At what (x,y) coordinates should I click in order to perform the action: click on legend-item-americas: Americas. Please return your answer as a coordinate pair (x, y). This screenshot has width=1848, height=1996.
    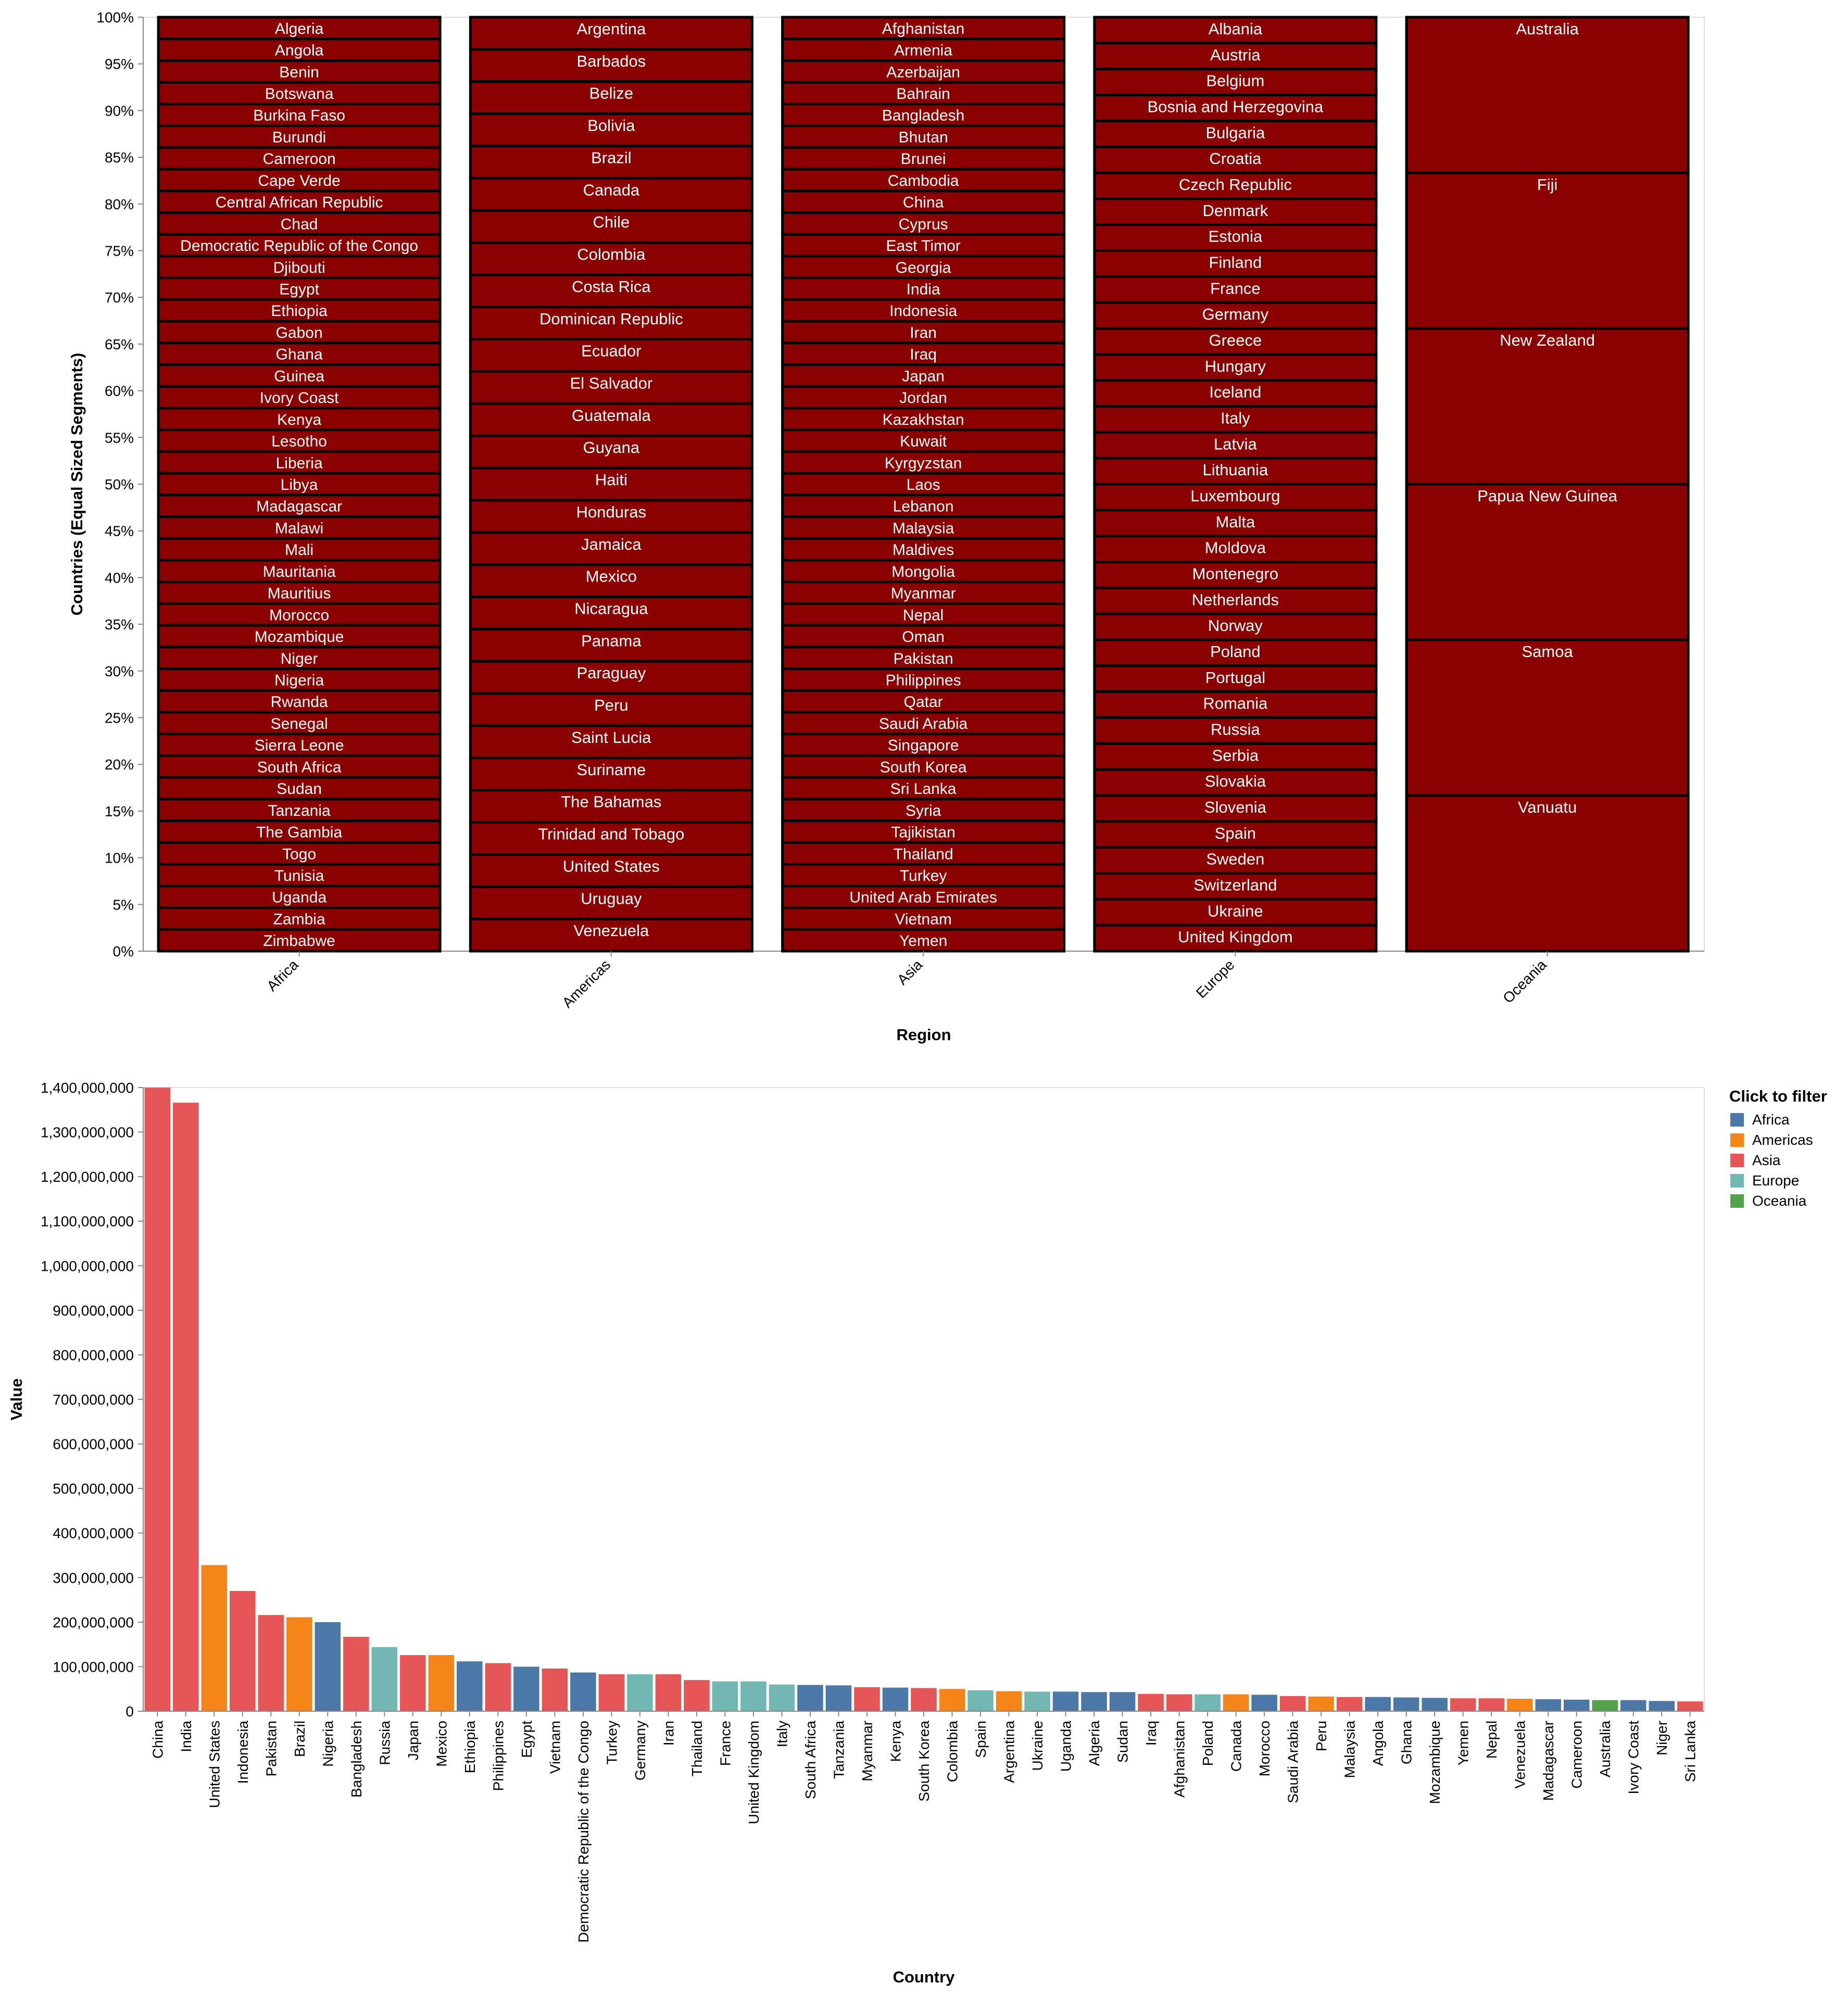
    Looking at the image, I should click on (1771, 1140).